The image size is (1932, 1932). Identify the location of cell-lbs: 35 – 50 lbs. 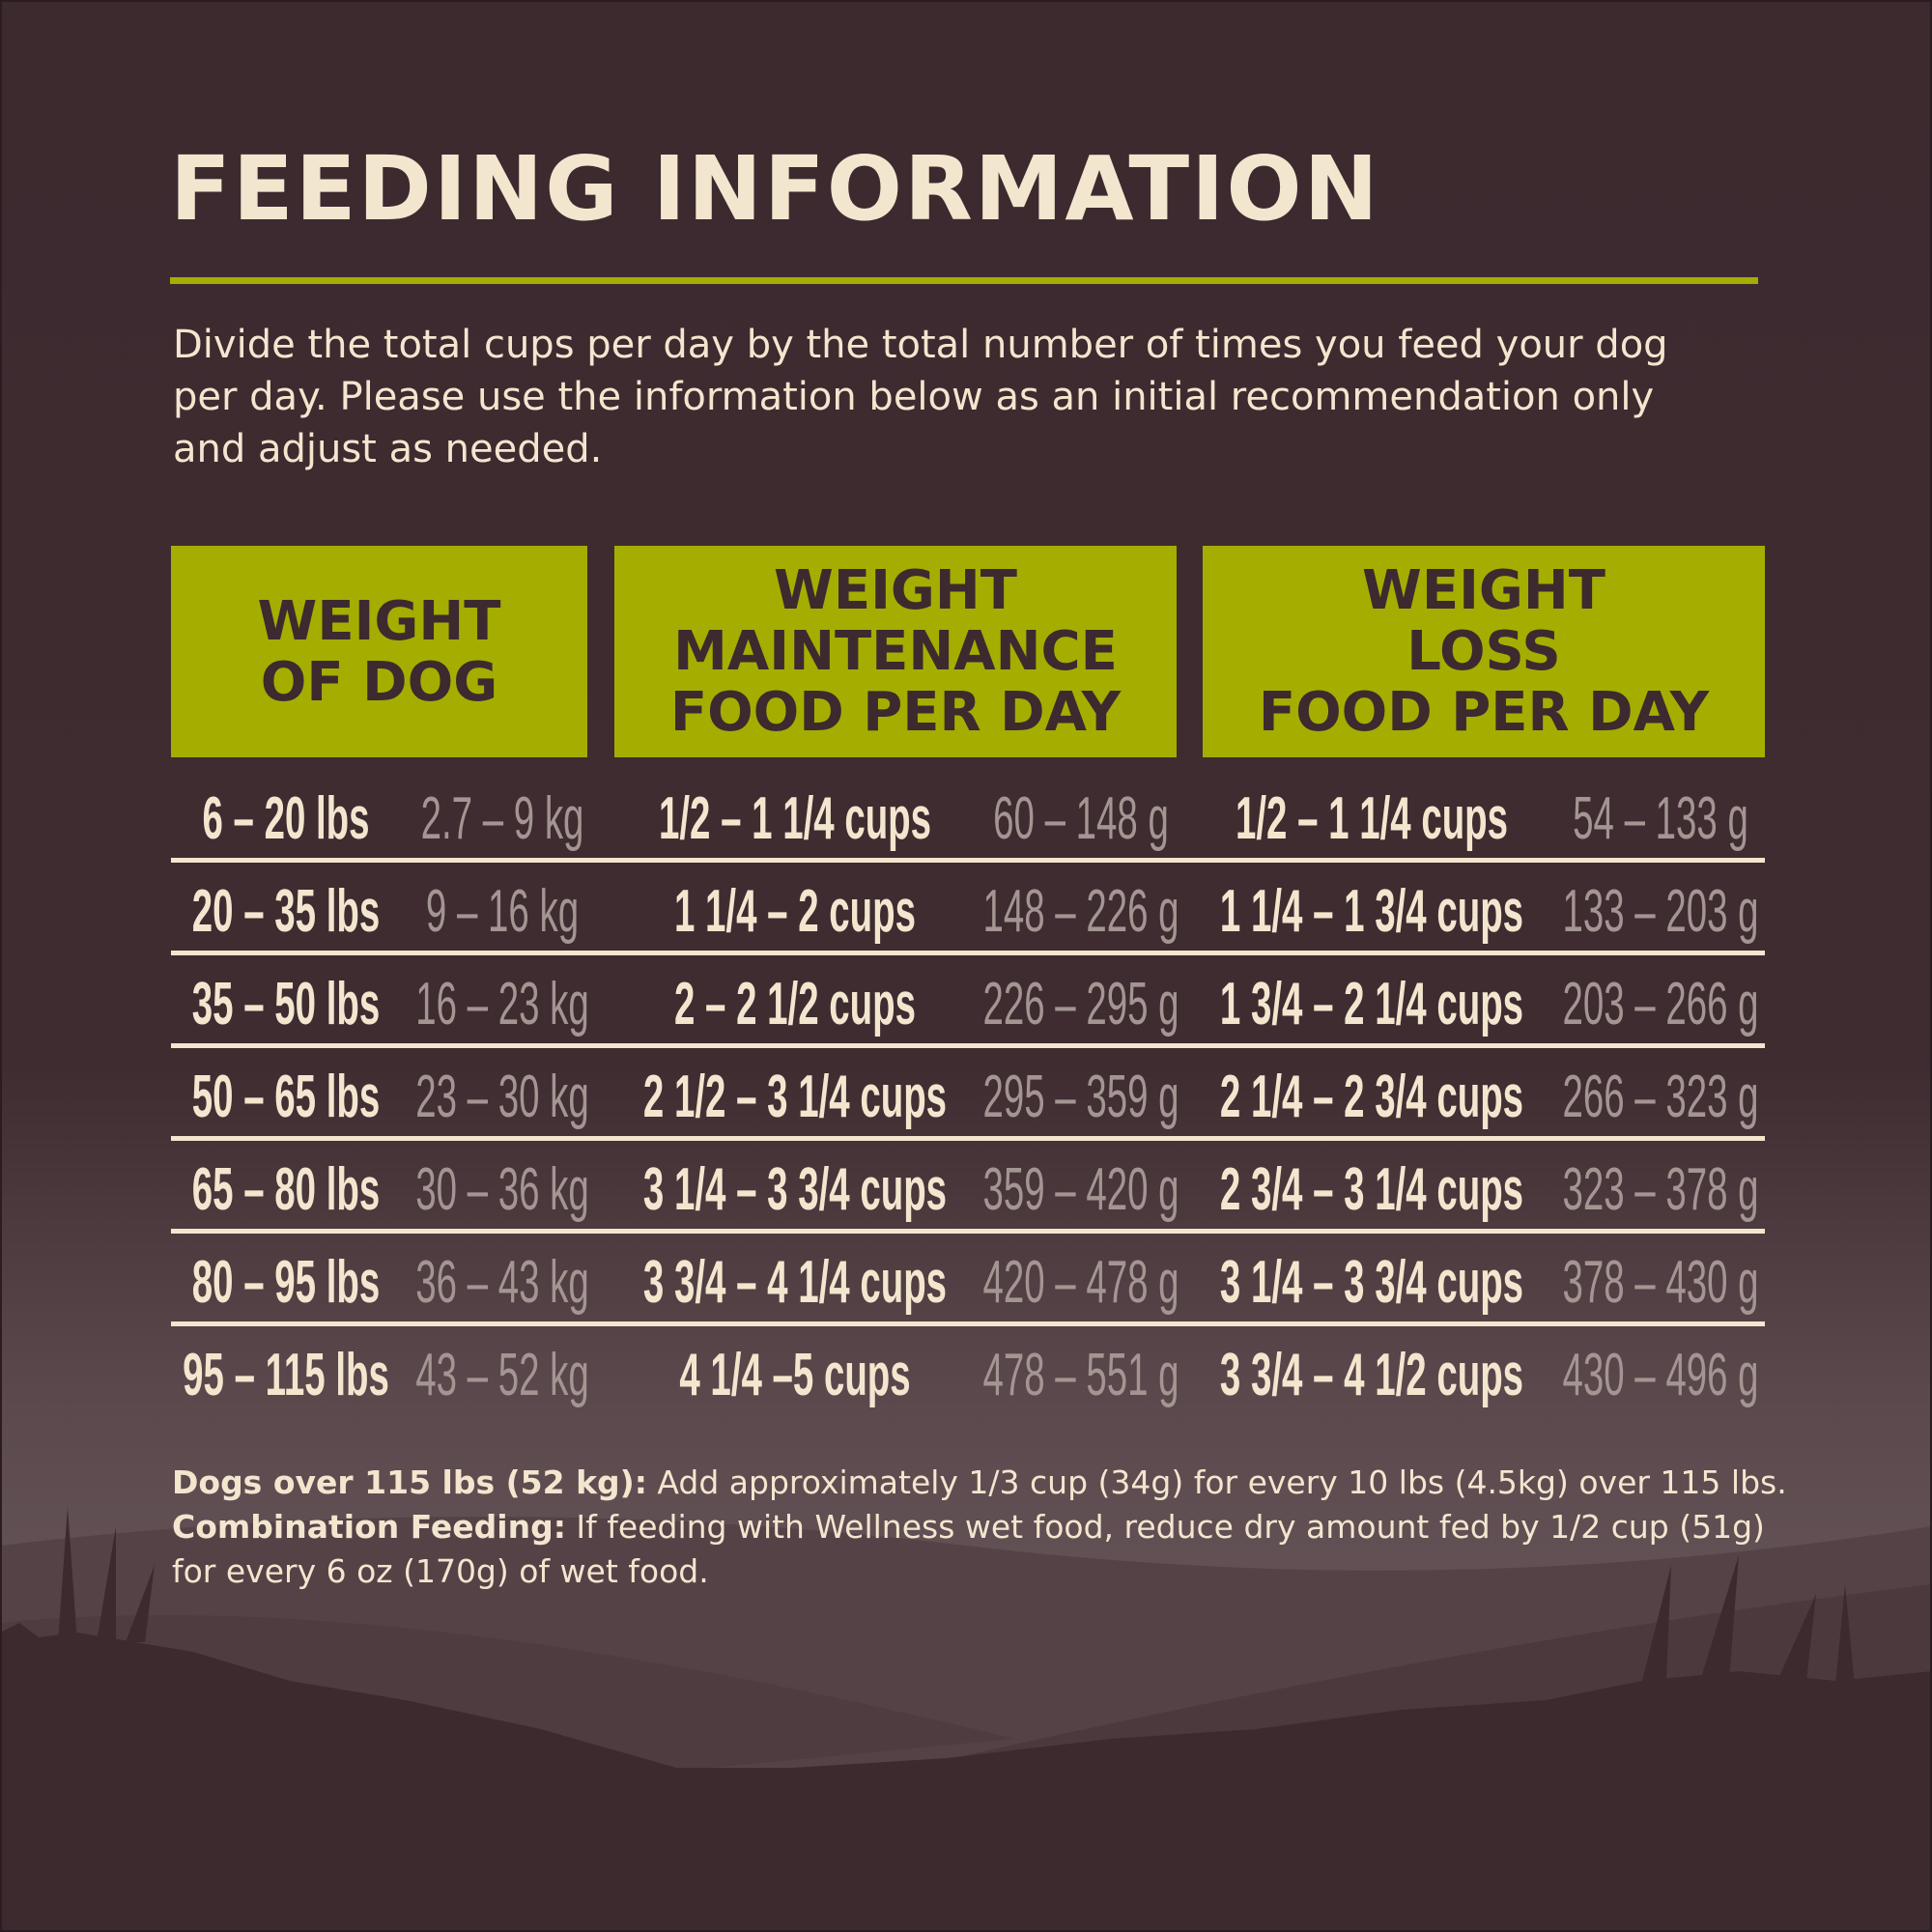
(286, 1004).